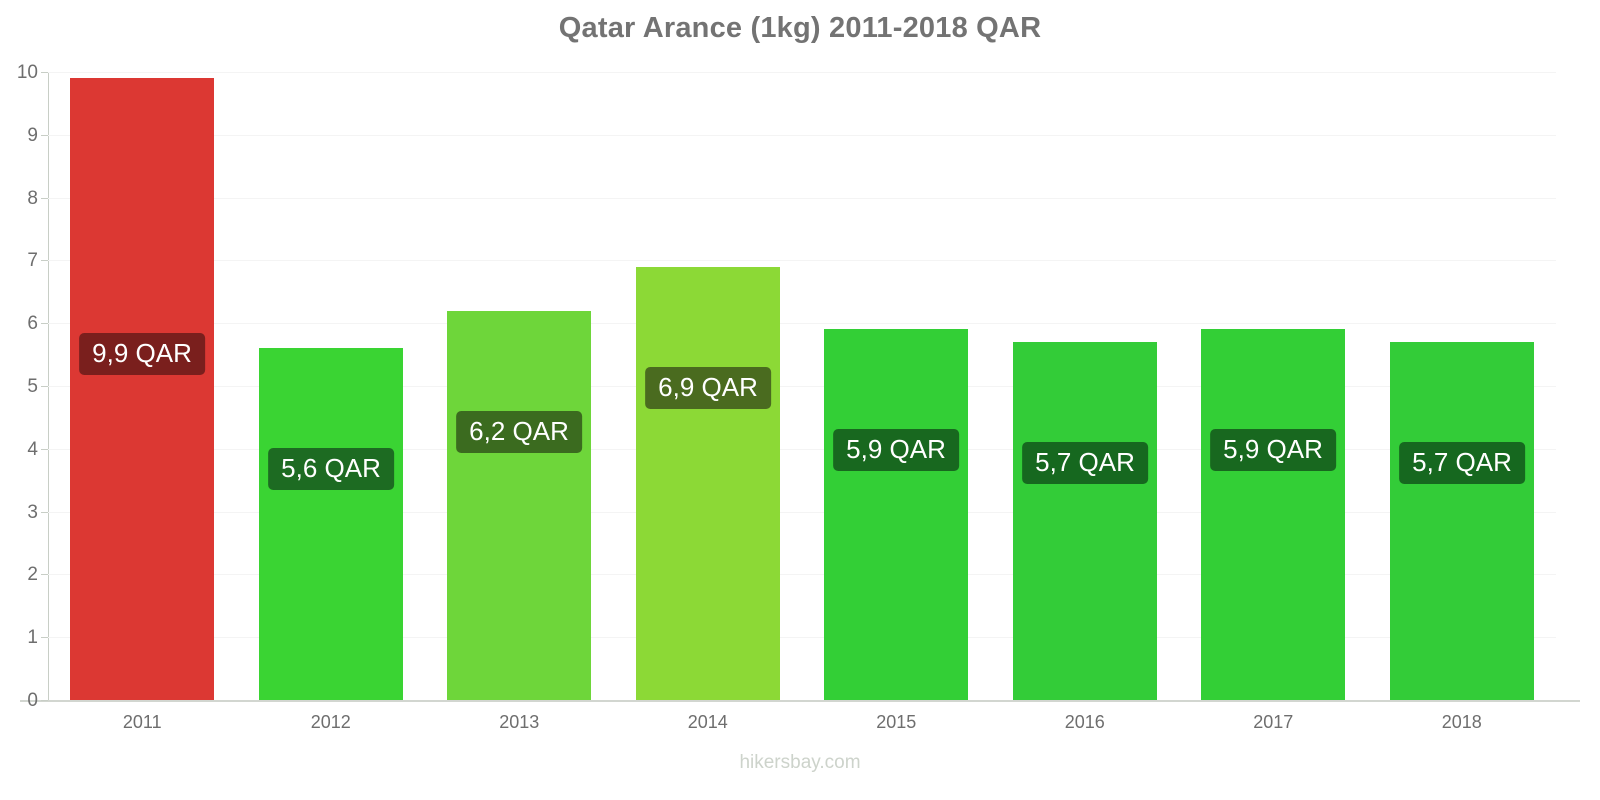  Describe the element at coordinates (32, 449) in the screenshot. I see `y-tick-label: 4` at that location.